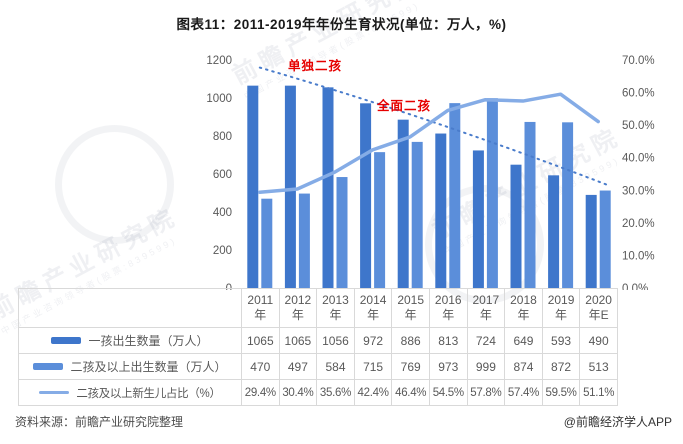  What do you see at coordinates (448, 366) in the screenshot?
I see `value-cell: 973` at bounding box center [448, 366].